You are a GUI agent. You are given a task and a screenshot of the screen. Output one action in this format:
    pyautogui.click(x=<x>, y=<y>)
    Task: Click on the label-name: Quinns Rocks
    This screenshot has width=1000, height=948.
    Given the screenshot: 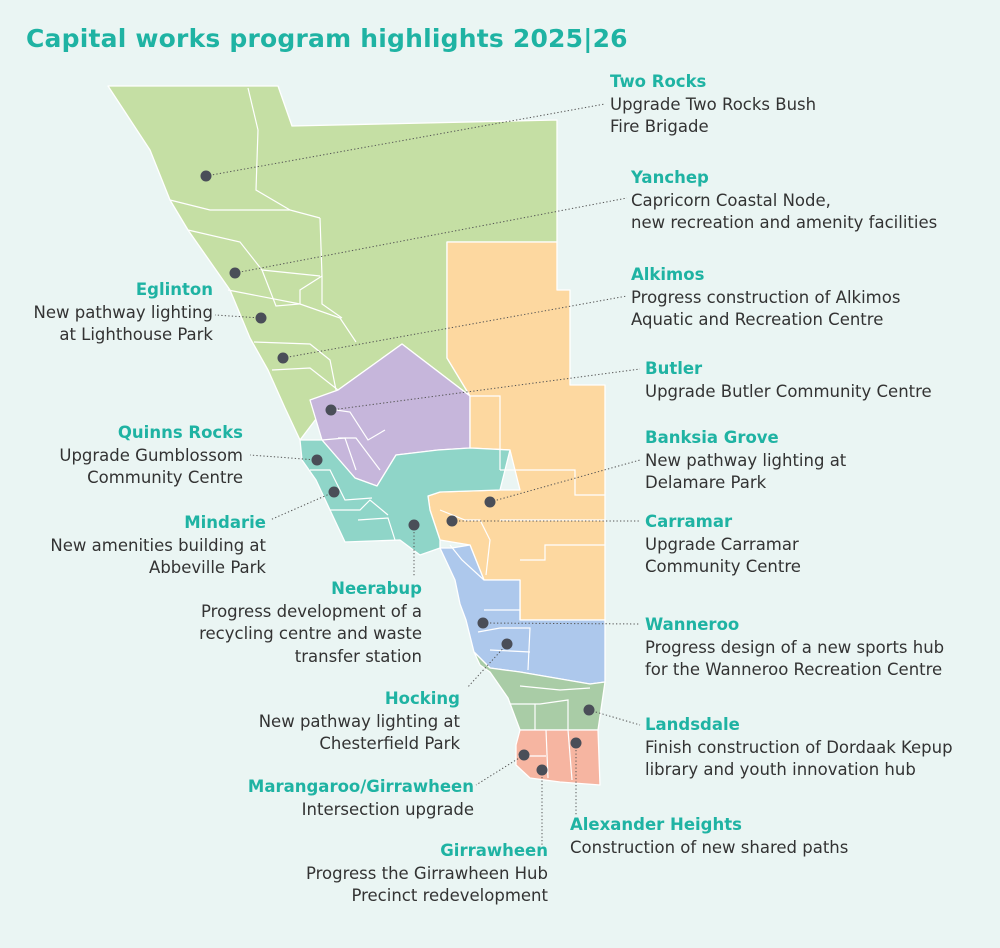 What is the action you would take?
    pyautogui.click(x=180, y=432)
    